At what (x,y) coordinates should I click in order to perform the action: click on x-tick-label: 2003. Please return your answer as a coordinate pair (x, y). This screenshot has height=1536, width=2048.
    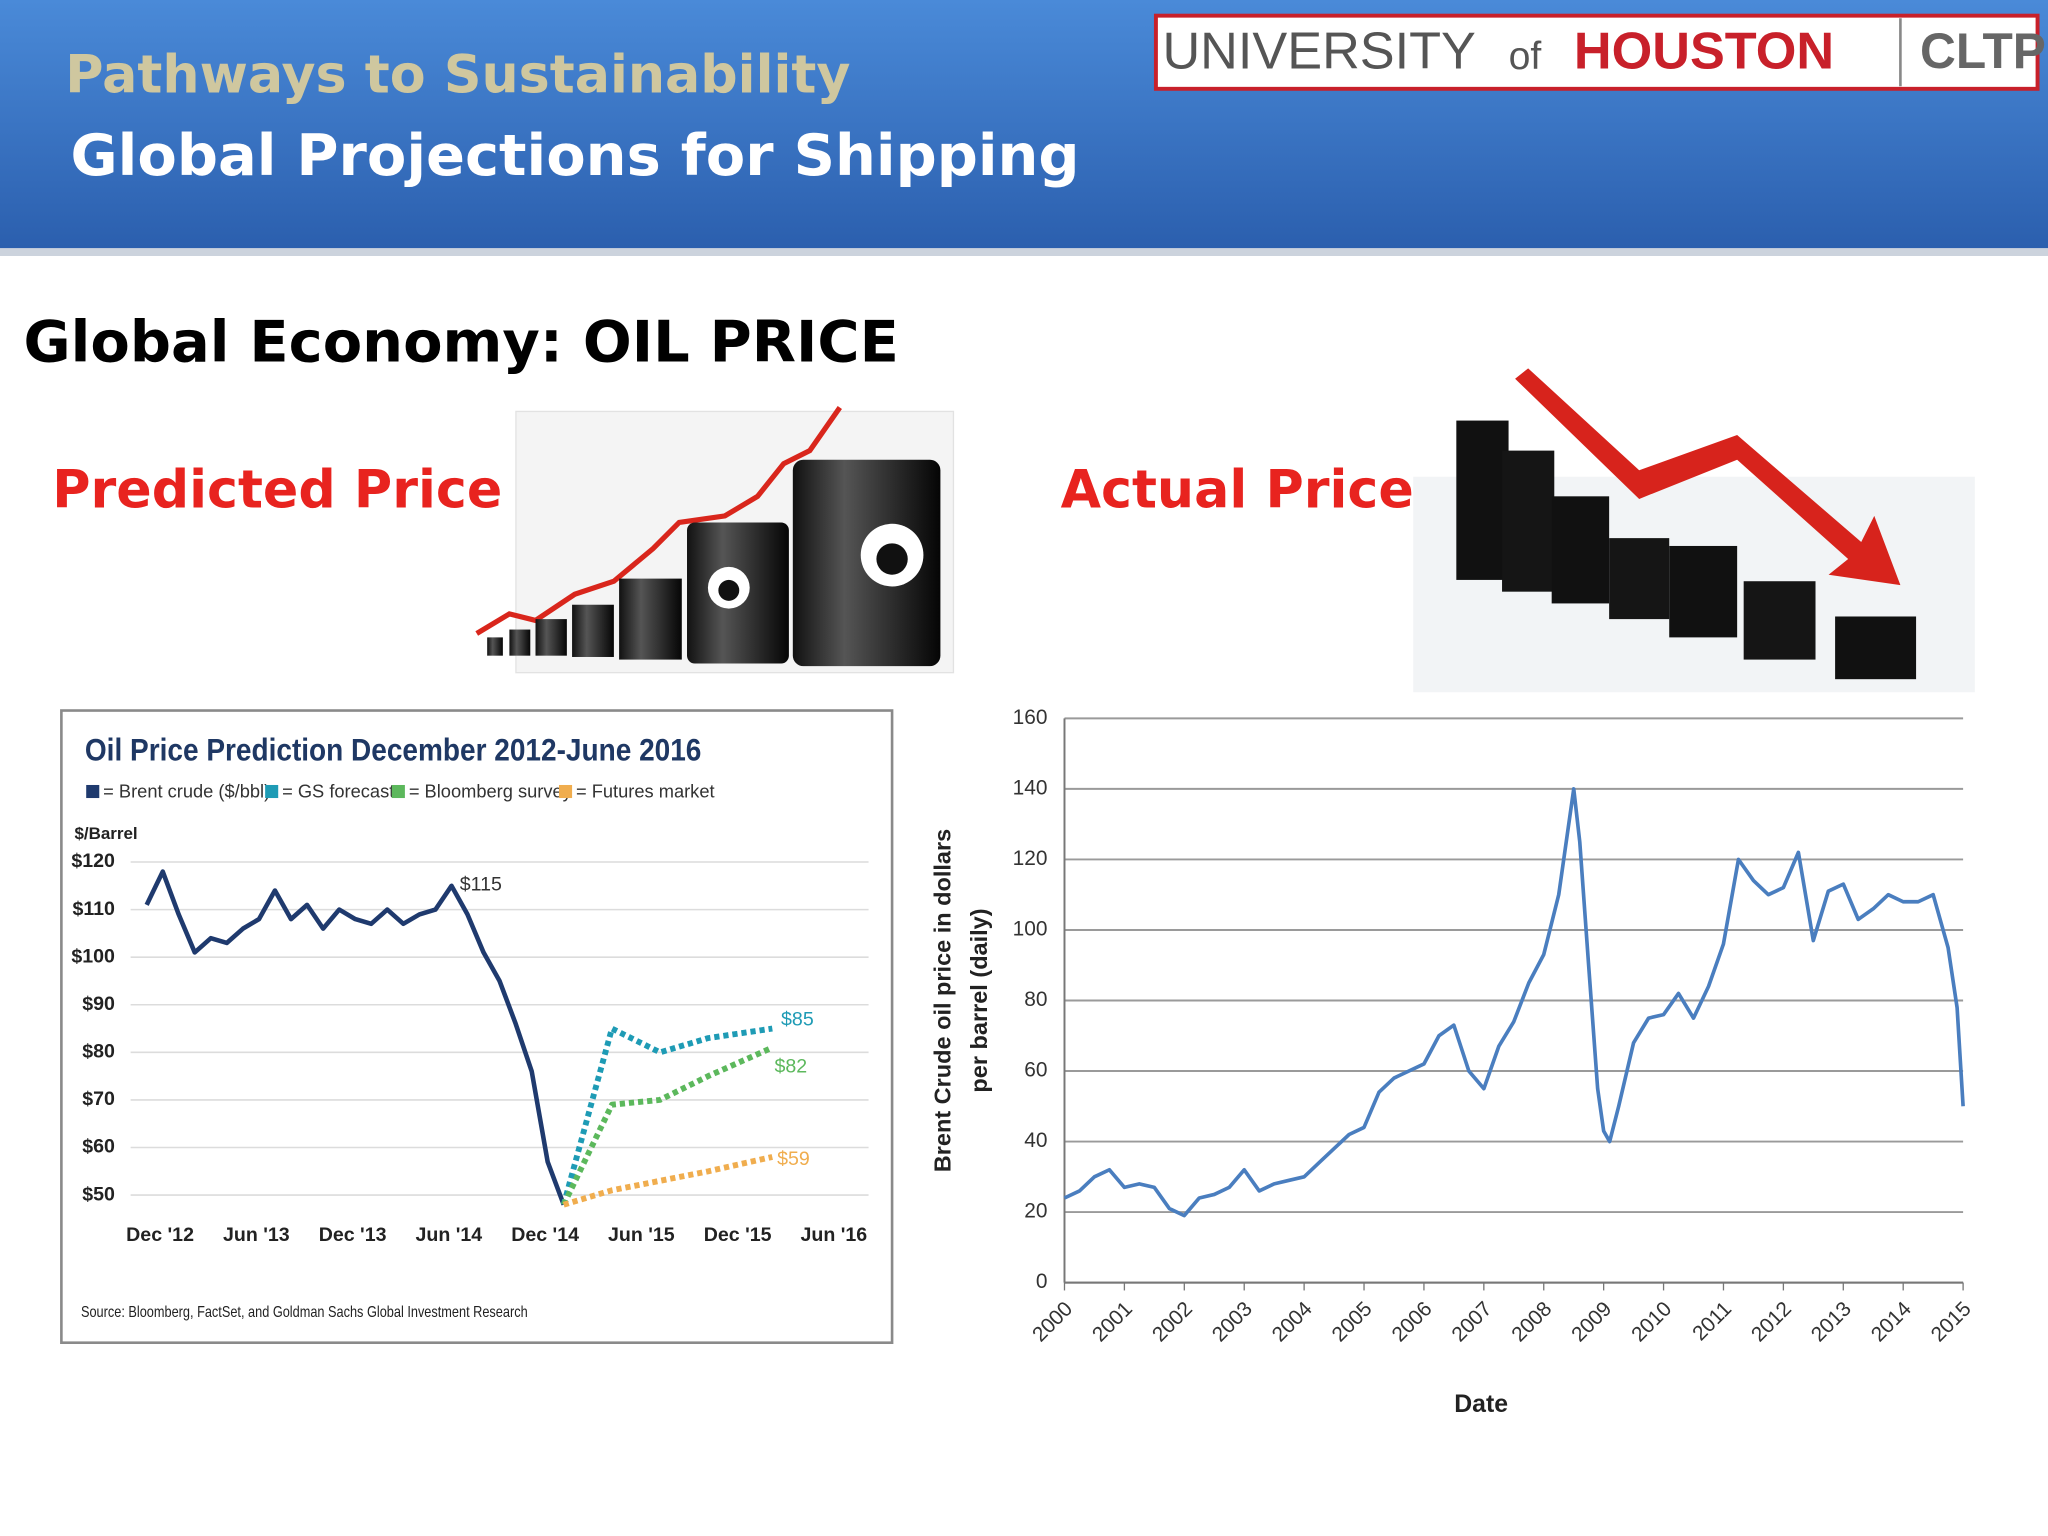
    Looking at the image, I should click on (1232, 1321).